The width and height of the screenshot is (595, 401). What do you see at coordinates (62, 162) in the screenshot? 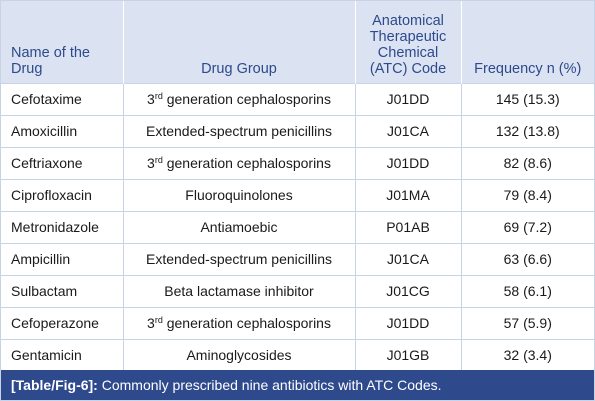
I see `cell-drug-name: Ceftriaxone` at bounding box center [62, 162].